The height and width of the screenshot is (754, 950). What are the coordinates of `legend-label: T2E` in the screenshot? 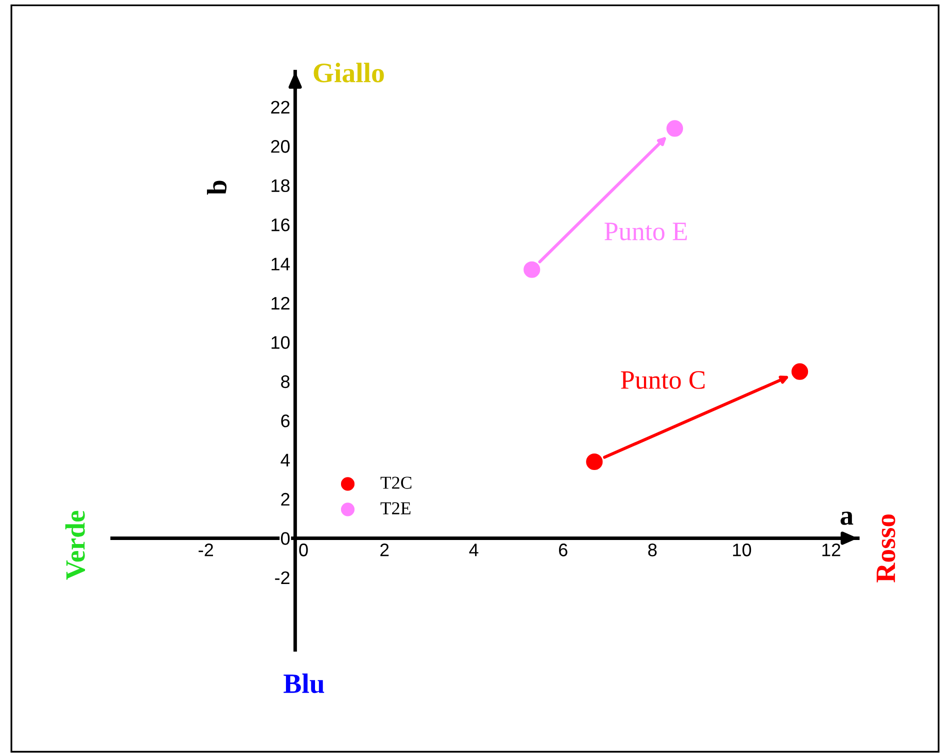 It's located at (395, 508).